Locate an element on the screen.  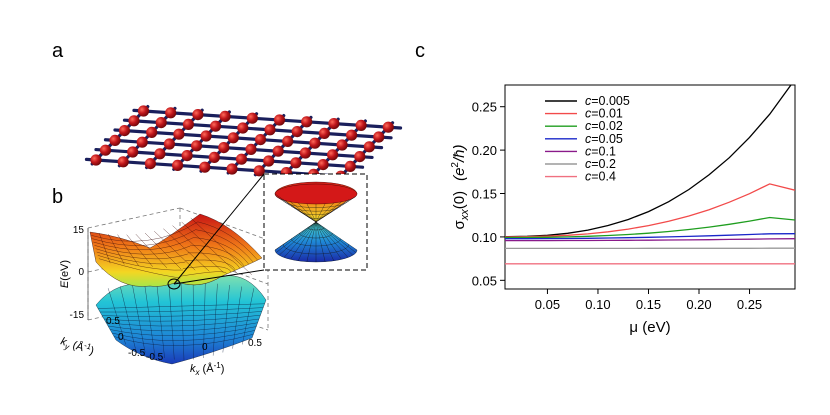
legend-entry-1: c=0.01 is located at coordinates (604, 114).